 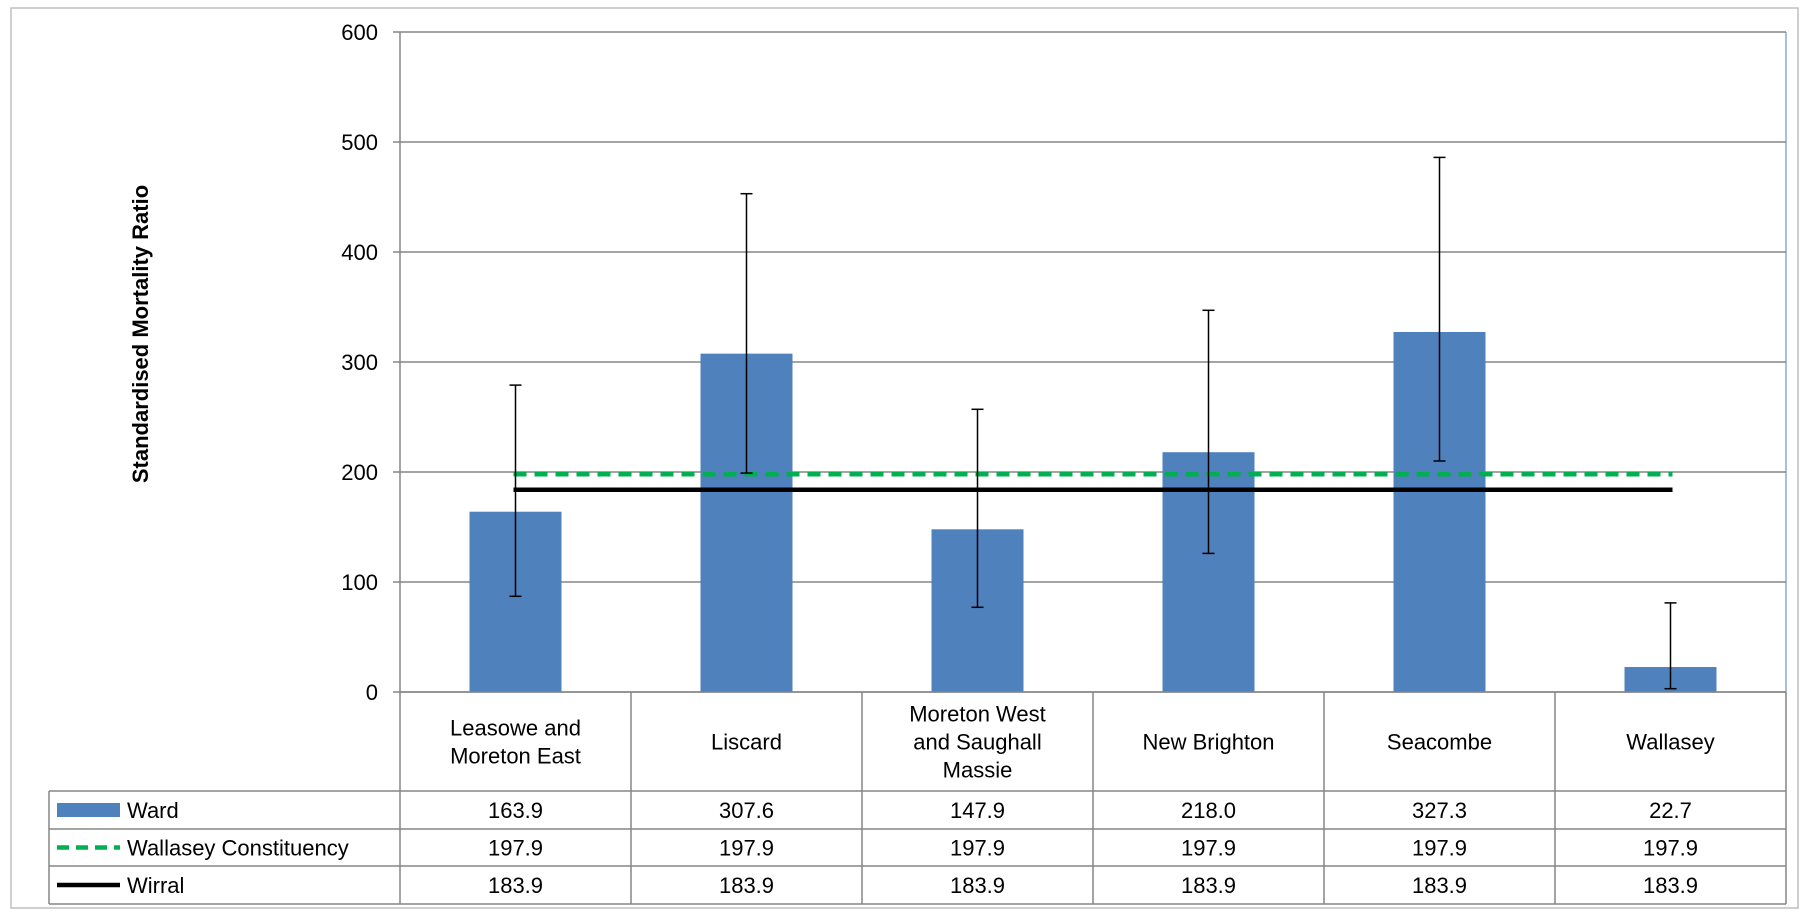 What do you see at coordinates (153, 810) in the screenshot?
I see `legend-label: Ward` at bounding box center [153, 810].